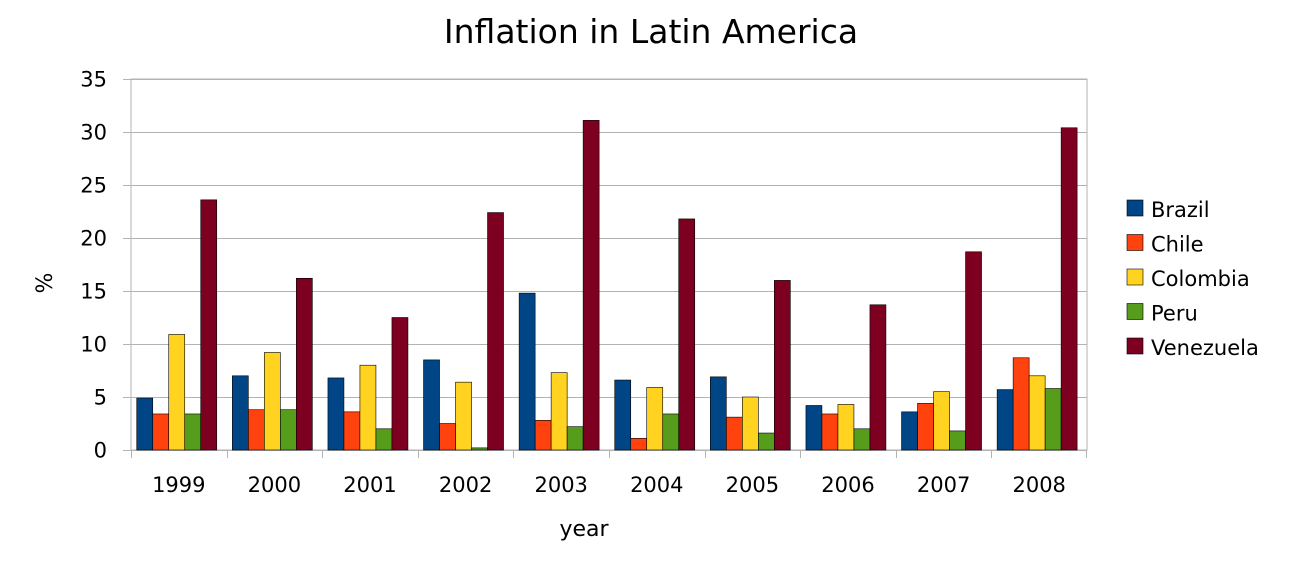  What do you see at coordinates (1038, 485) in the screenshot?
I see `x-tick-label: 2008` at bounding box center [1038, 485].